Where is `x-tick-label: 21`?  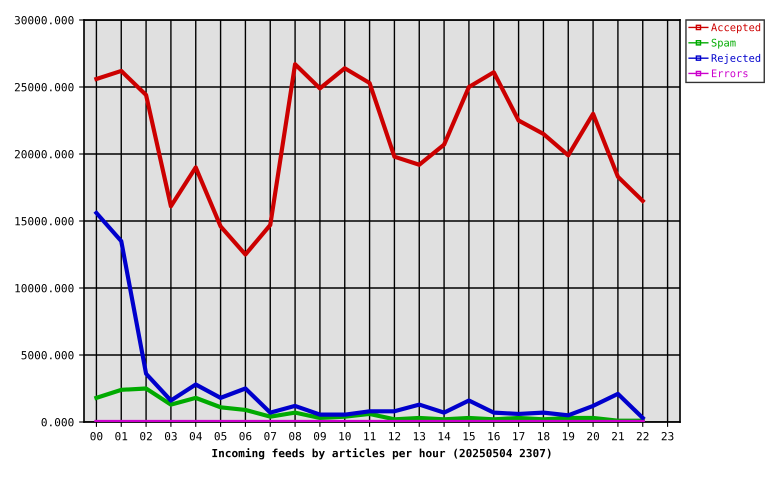 x-tick-label: 21 is located at coordinates (618, 436).